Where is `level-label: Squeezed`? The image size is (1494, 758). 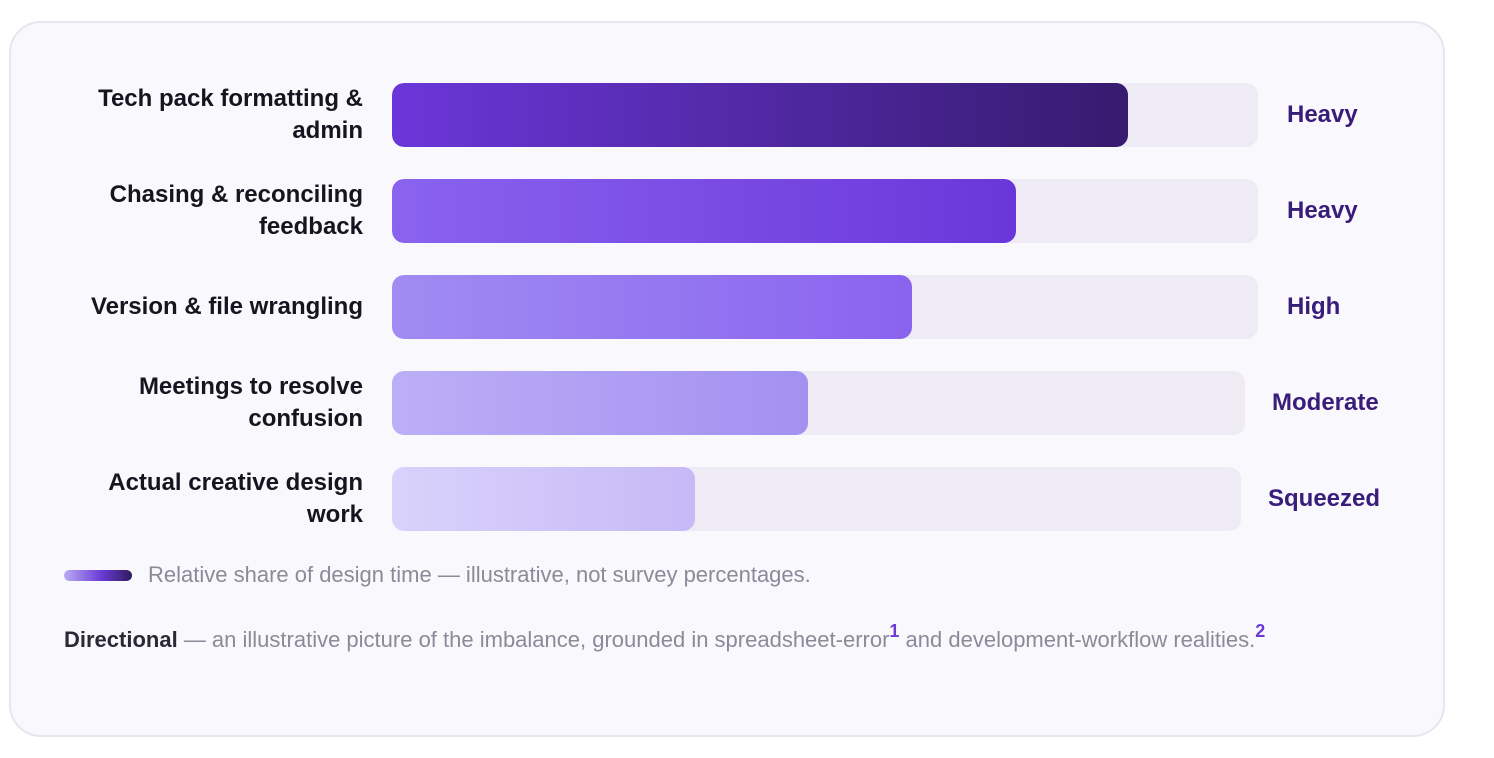
level-label: Squeezed is located at coordinates (1324, 498).